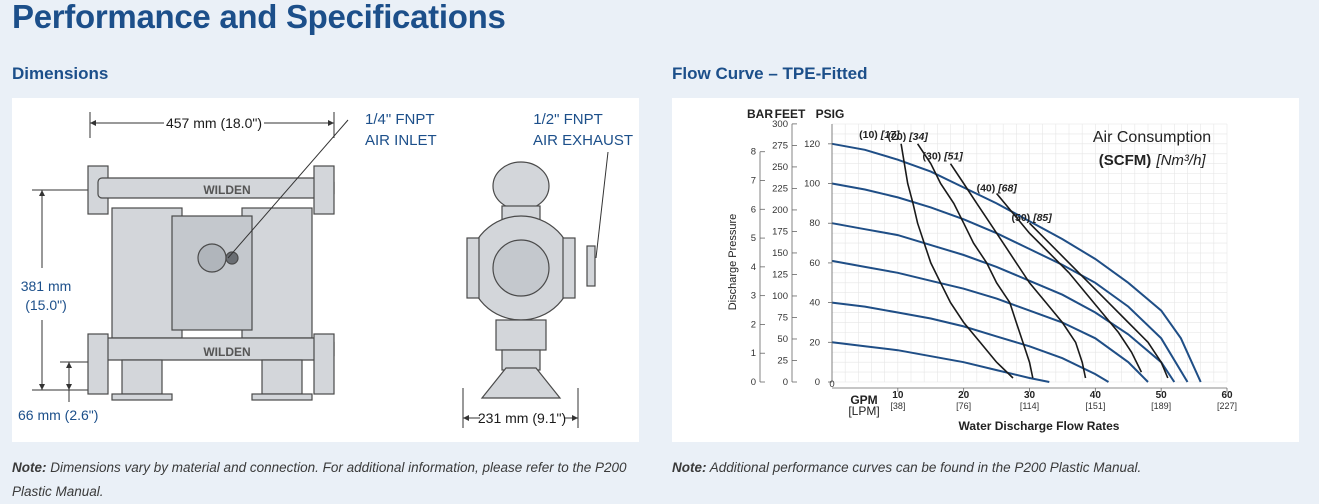 Image resolution: width=1319 pixels, height=504 pixels. Describe the element at coordinates (753, 238) in the screenshot. I see `bar-tick-label: 5` at that location.